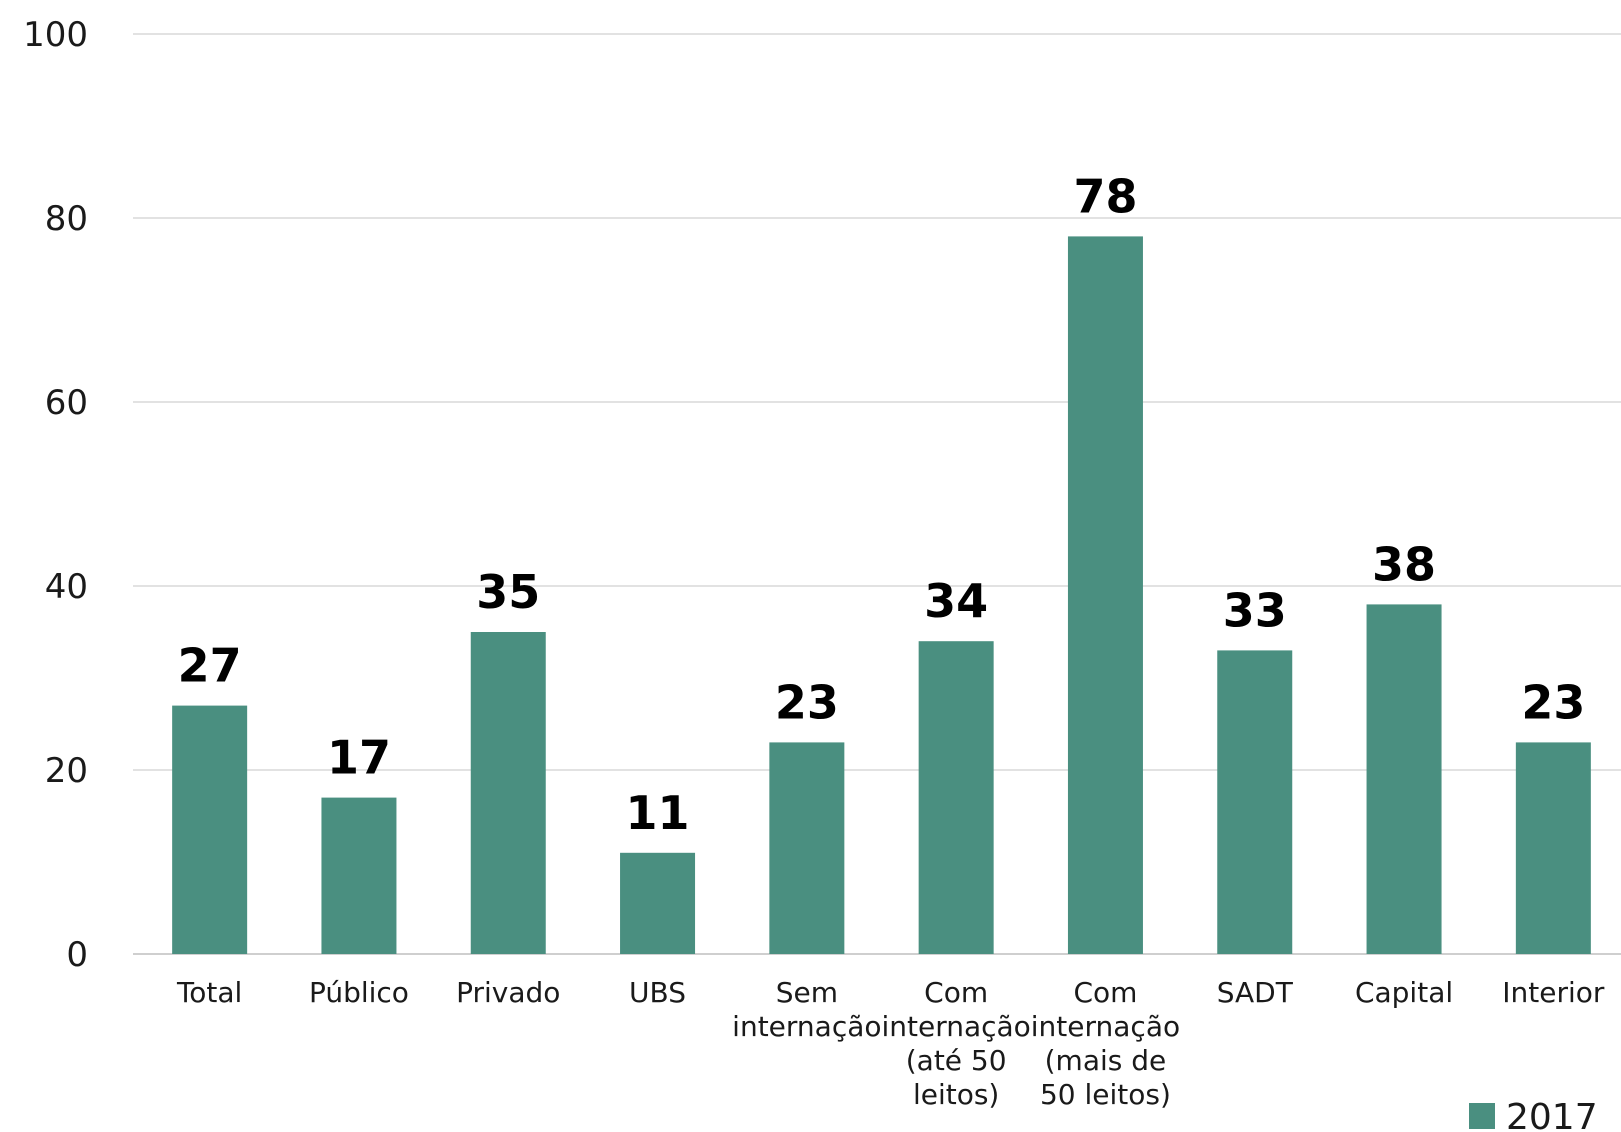 This screenshot has width=1621, height=1132. I want to click on x-tick-label-7: Com internação (mais de 50 leitos), so click(1105, 1043).